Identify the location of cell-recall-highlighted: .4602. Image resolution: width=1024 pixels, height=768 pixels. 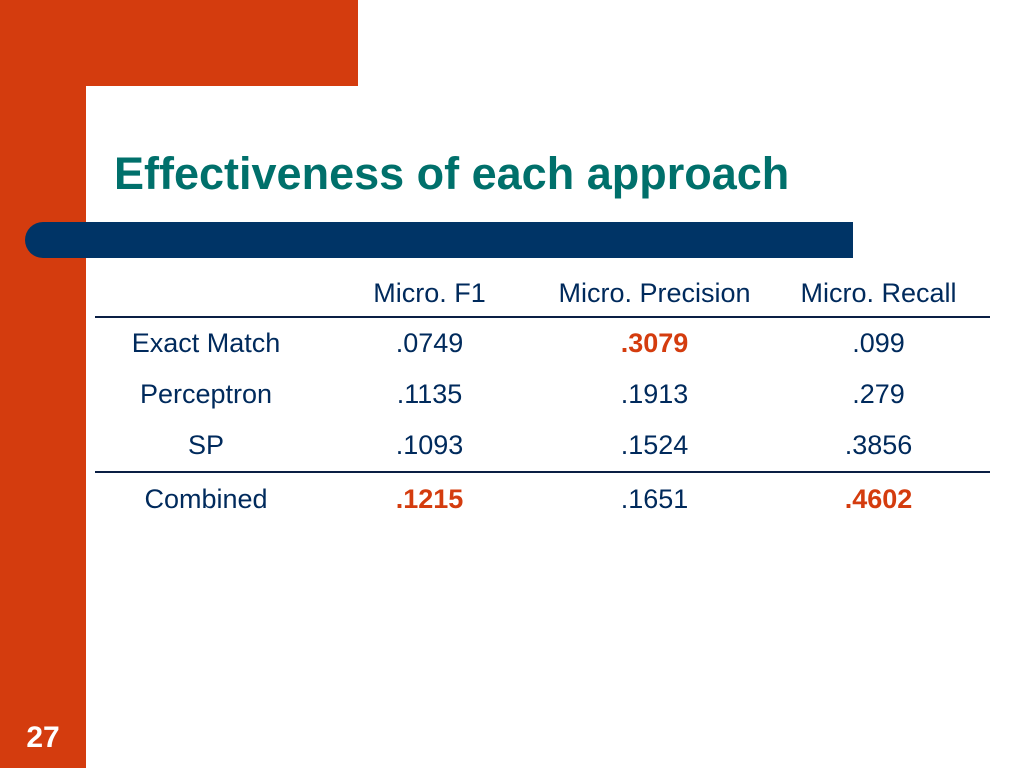
(878, 498).